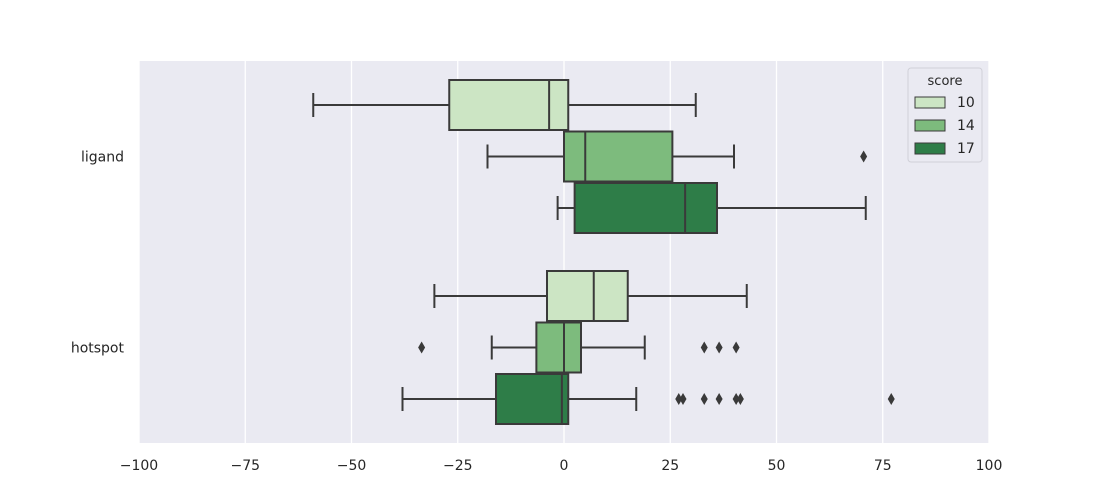 Image resolution: width=1100 pixels, height=500 pixels. I want to click on legend-entry: 17, so click(966, 149).